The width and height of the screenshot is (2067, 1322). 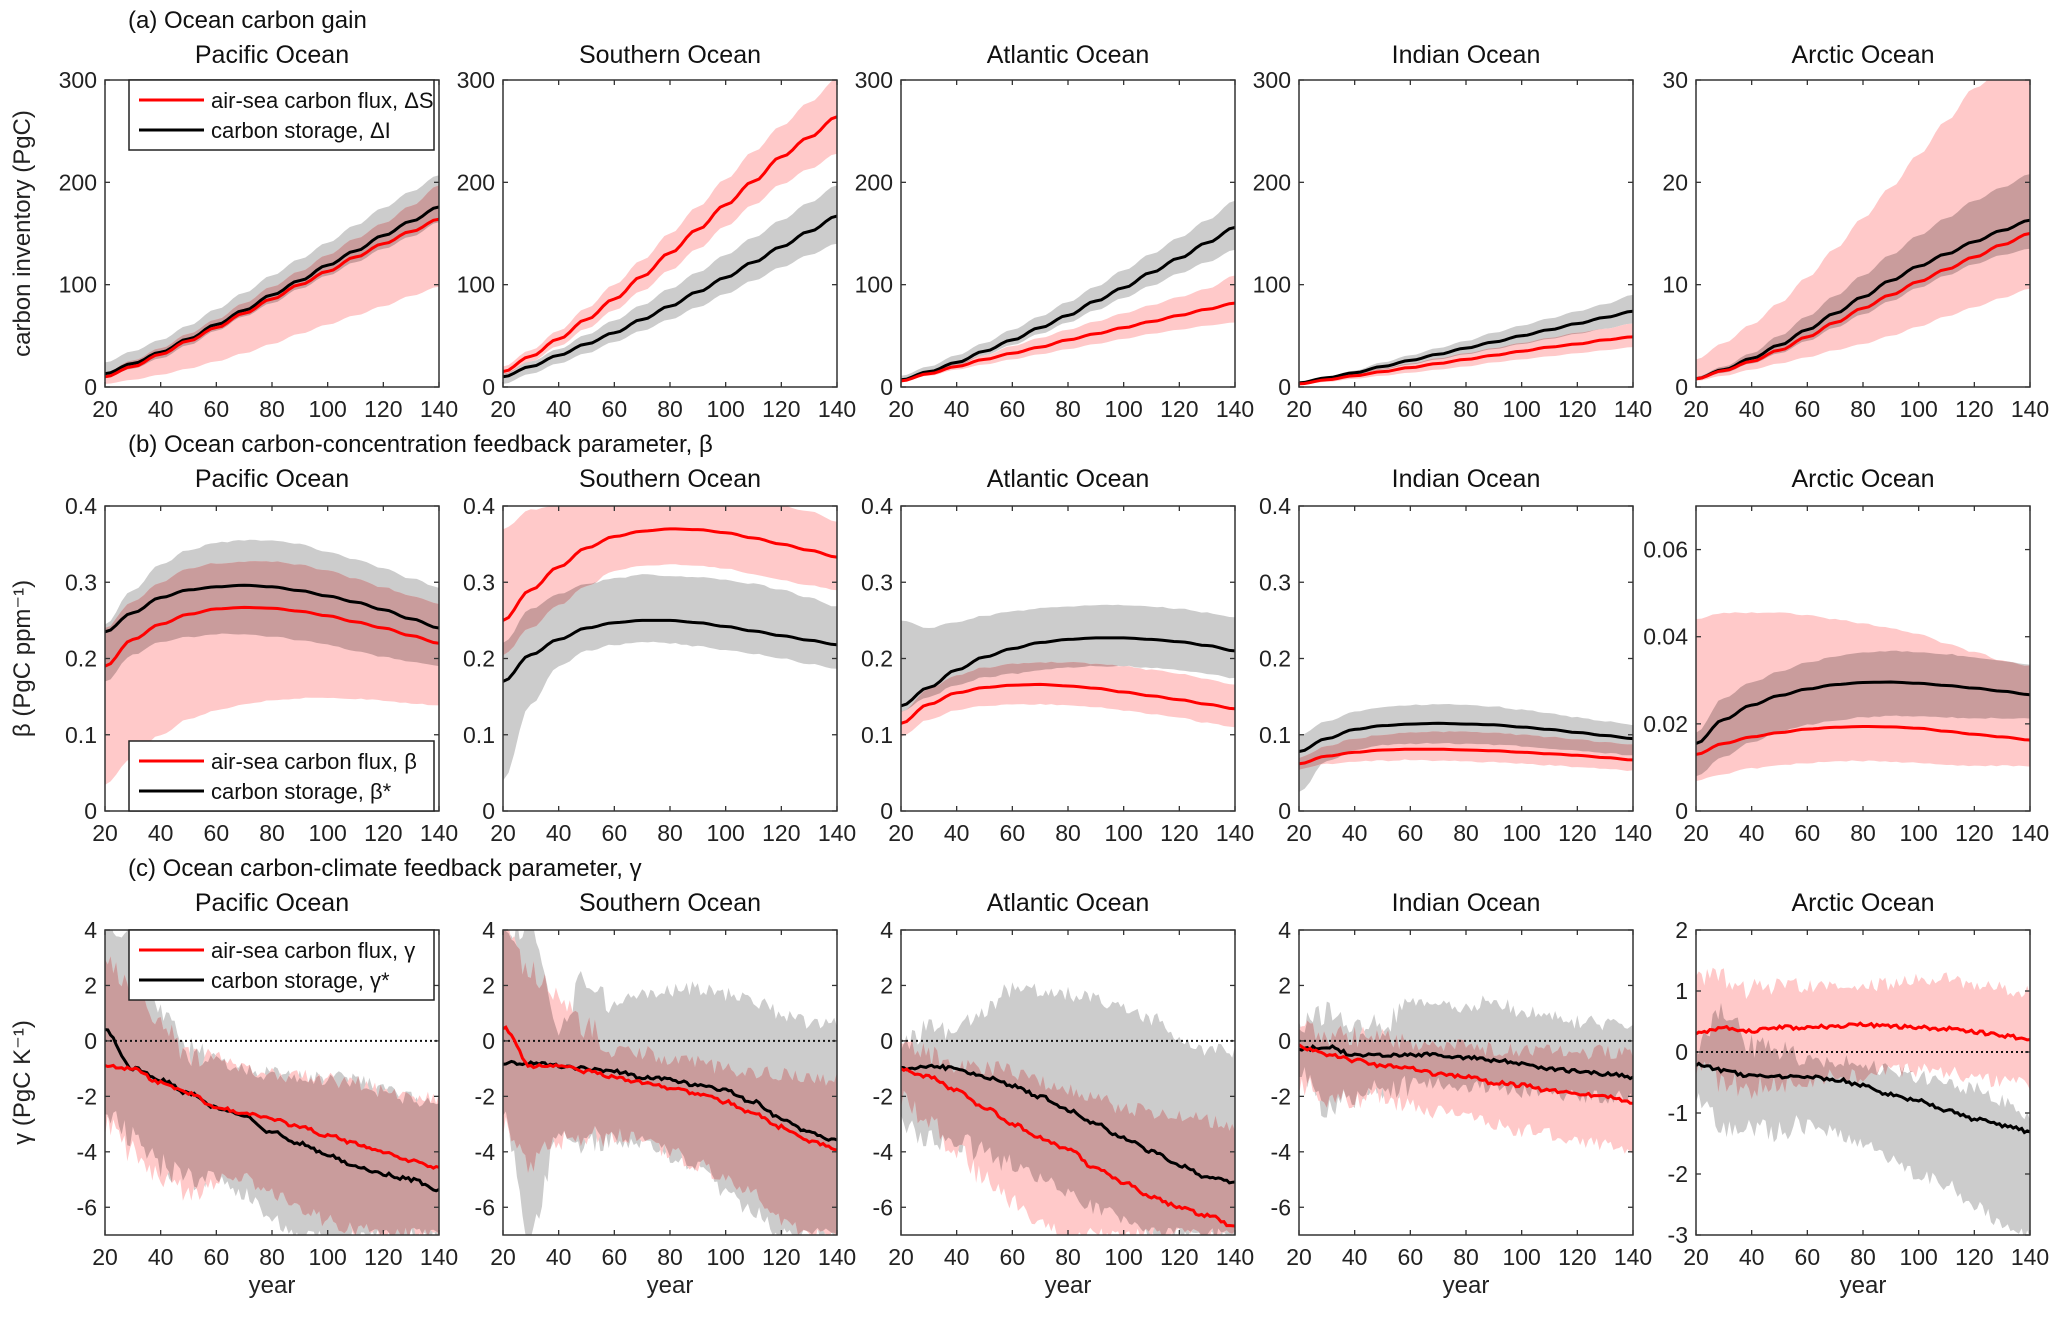 I want to click on panel-a-arctic-ocean: 20 40 60 80 100 120 140 0 10 20 30 Arctic Ocean, so click(x=1855, y=231).